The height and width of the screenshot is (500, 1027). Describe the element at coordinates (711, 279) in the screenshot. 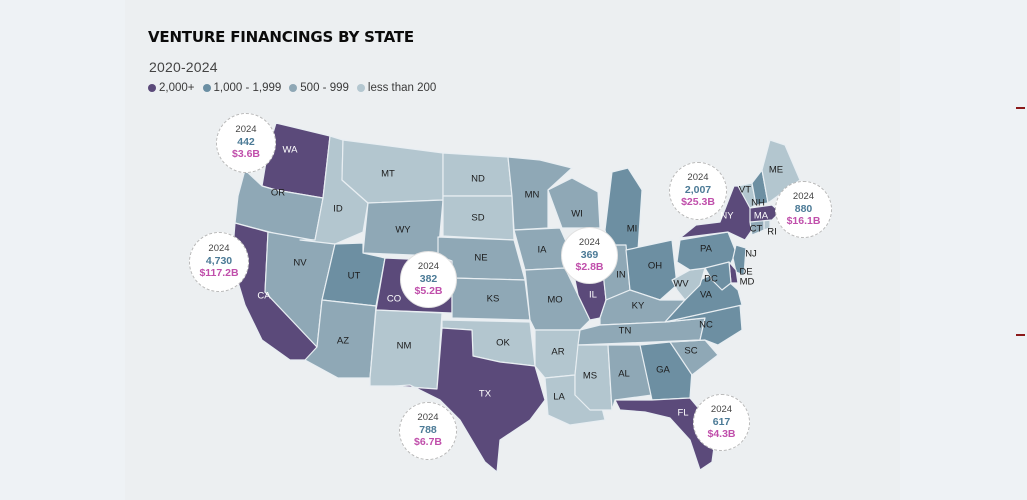

I see `label-DC: DC` at that location.